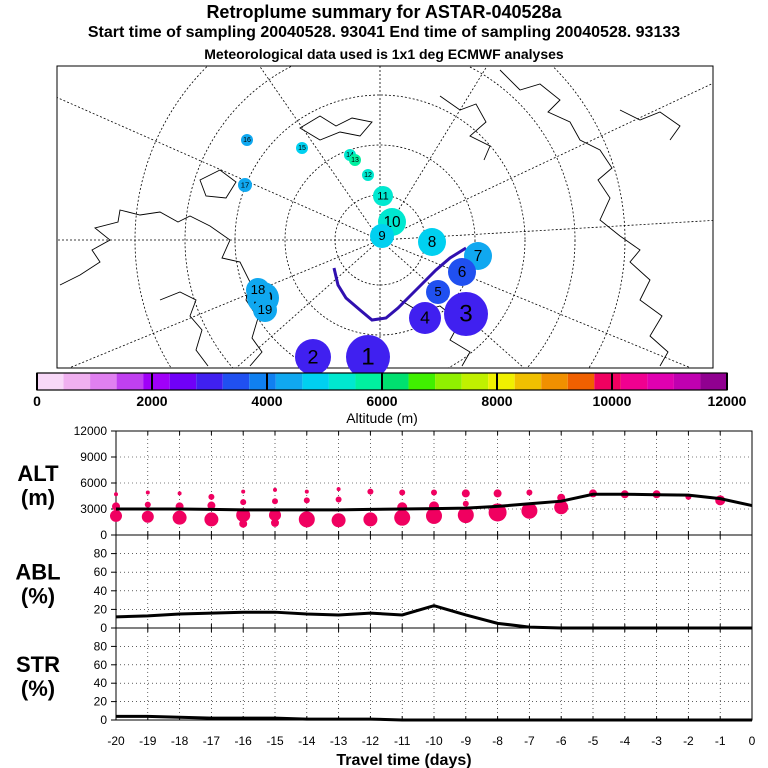 The image size is (768, 768). I want to click on series-line-alt, so click(434, 502).